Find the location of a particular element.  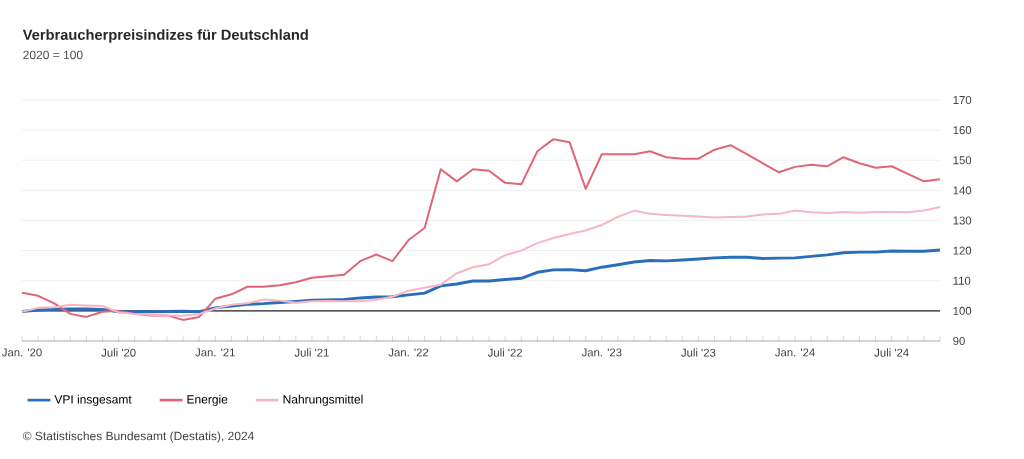

x-tick-label: Juli '23 is located at coordinates (698, 352).